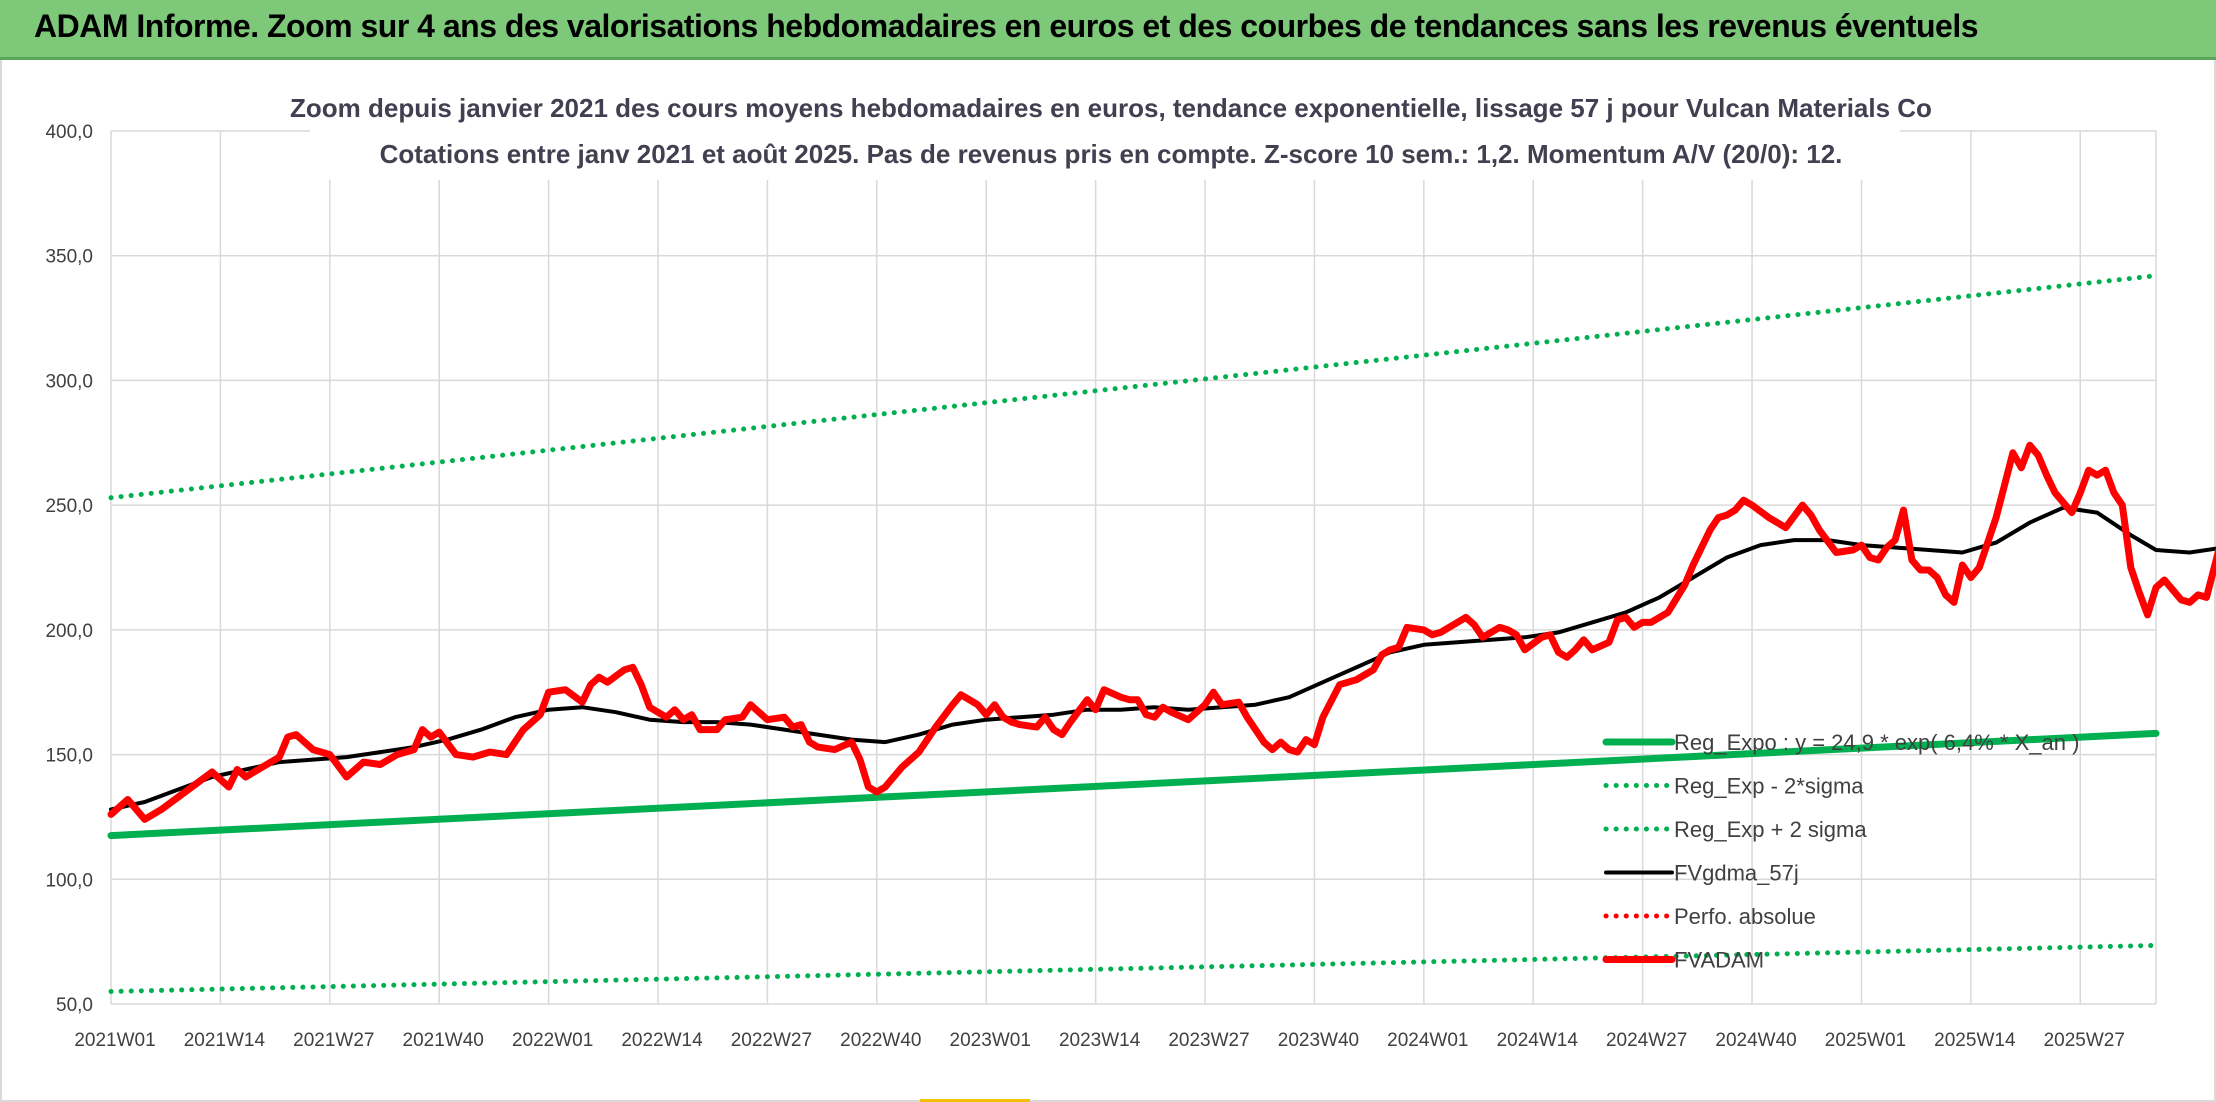  I want to click on legend-label: FVADAM, so click(1719, 960).